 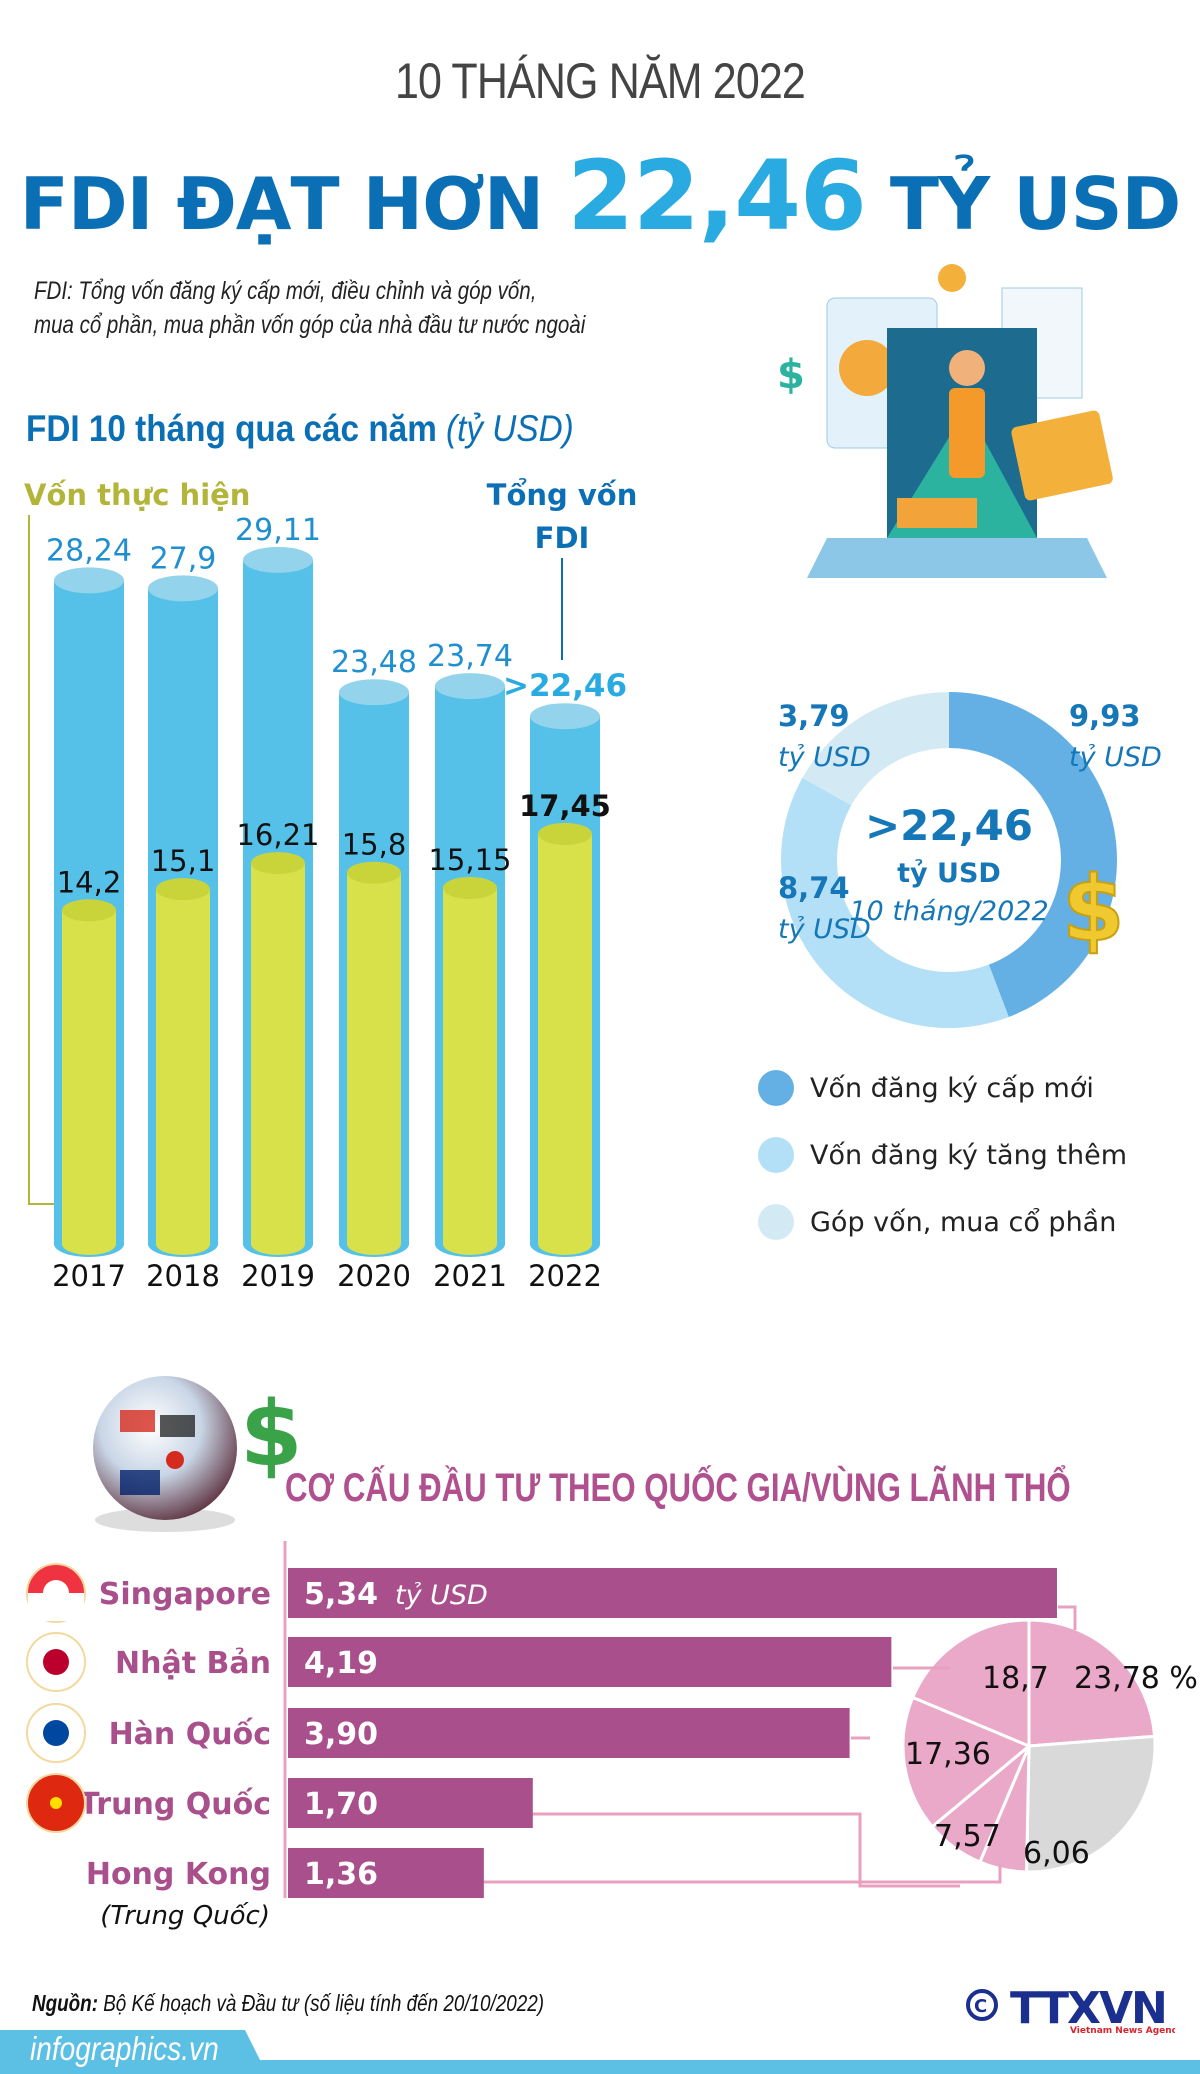 I want to click on pie-percent-label: 17,36, so click(x=948, y=1754).